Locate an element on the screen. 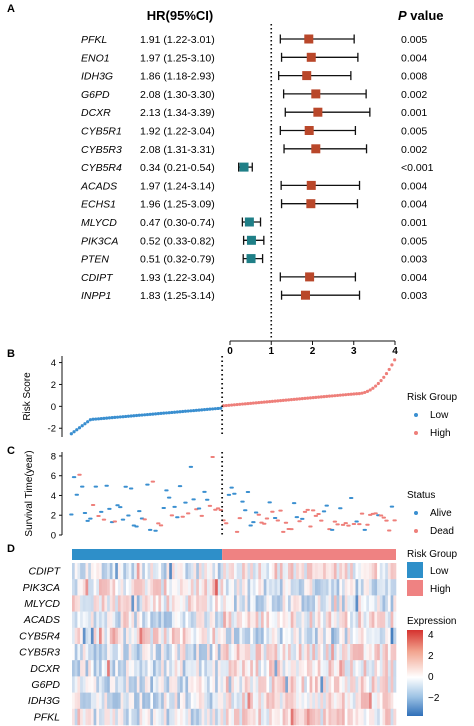  p-column-header: P value is located at coordinates (421, 15).